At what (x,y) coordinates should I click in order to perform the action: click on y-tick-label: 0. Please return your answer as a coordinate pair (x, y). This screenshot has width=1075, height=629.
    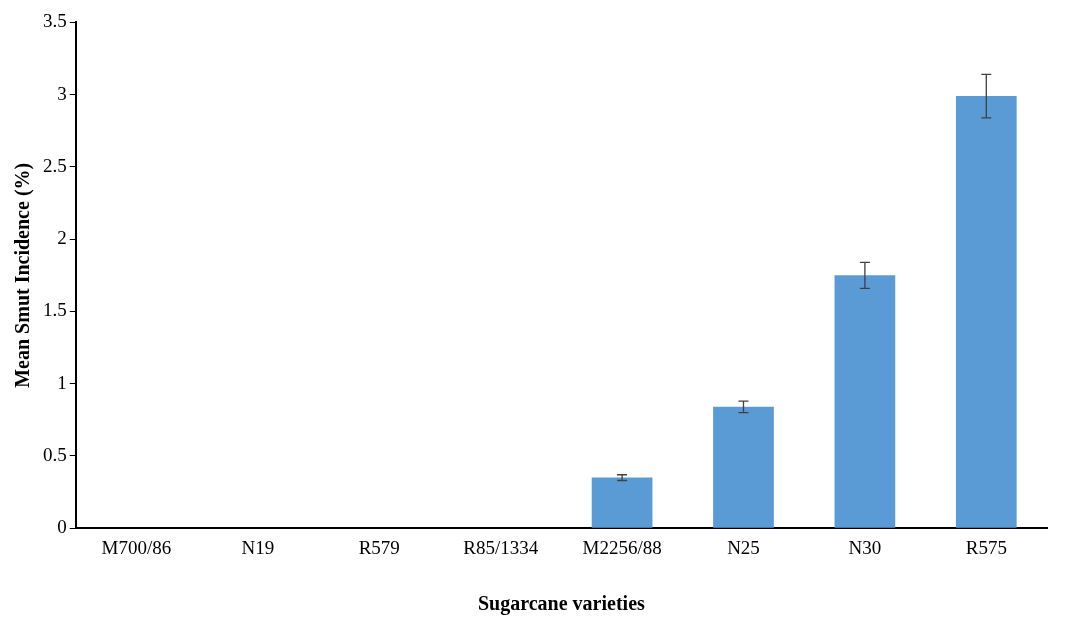
    Looking at the image, I should click on (62, 527).